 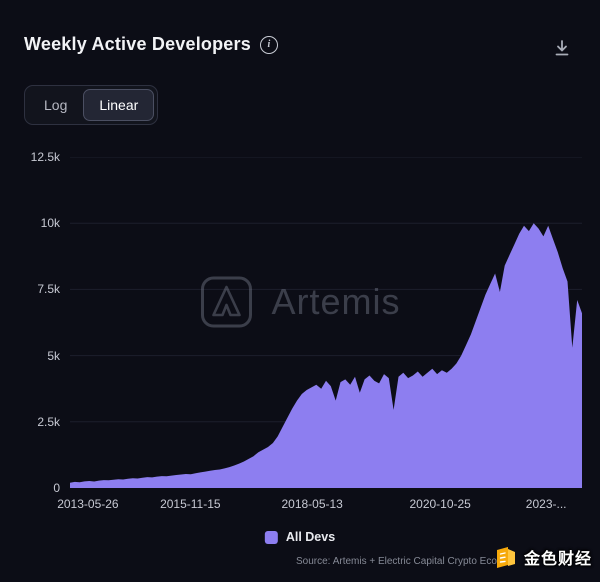 What do you see at coordinates (137, 44) in the screenshot?
I see `page-title: Weekly Active Developers` at bounding box center [137, 44].